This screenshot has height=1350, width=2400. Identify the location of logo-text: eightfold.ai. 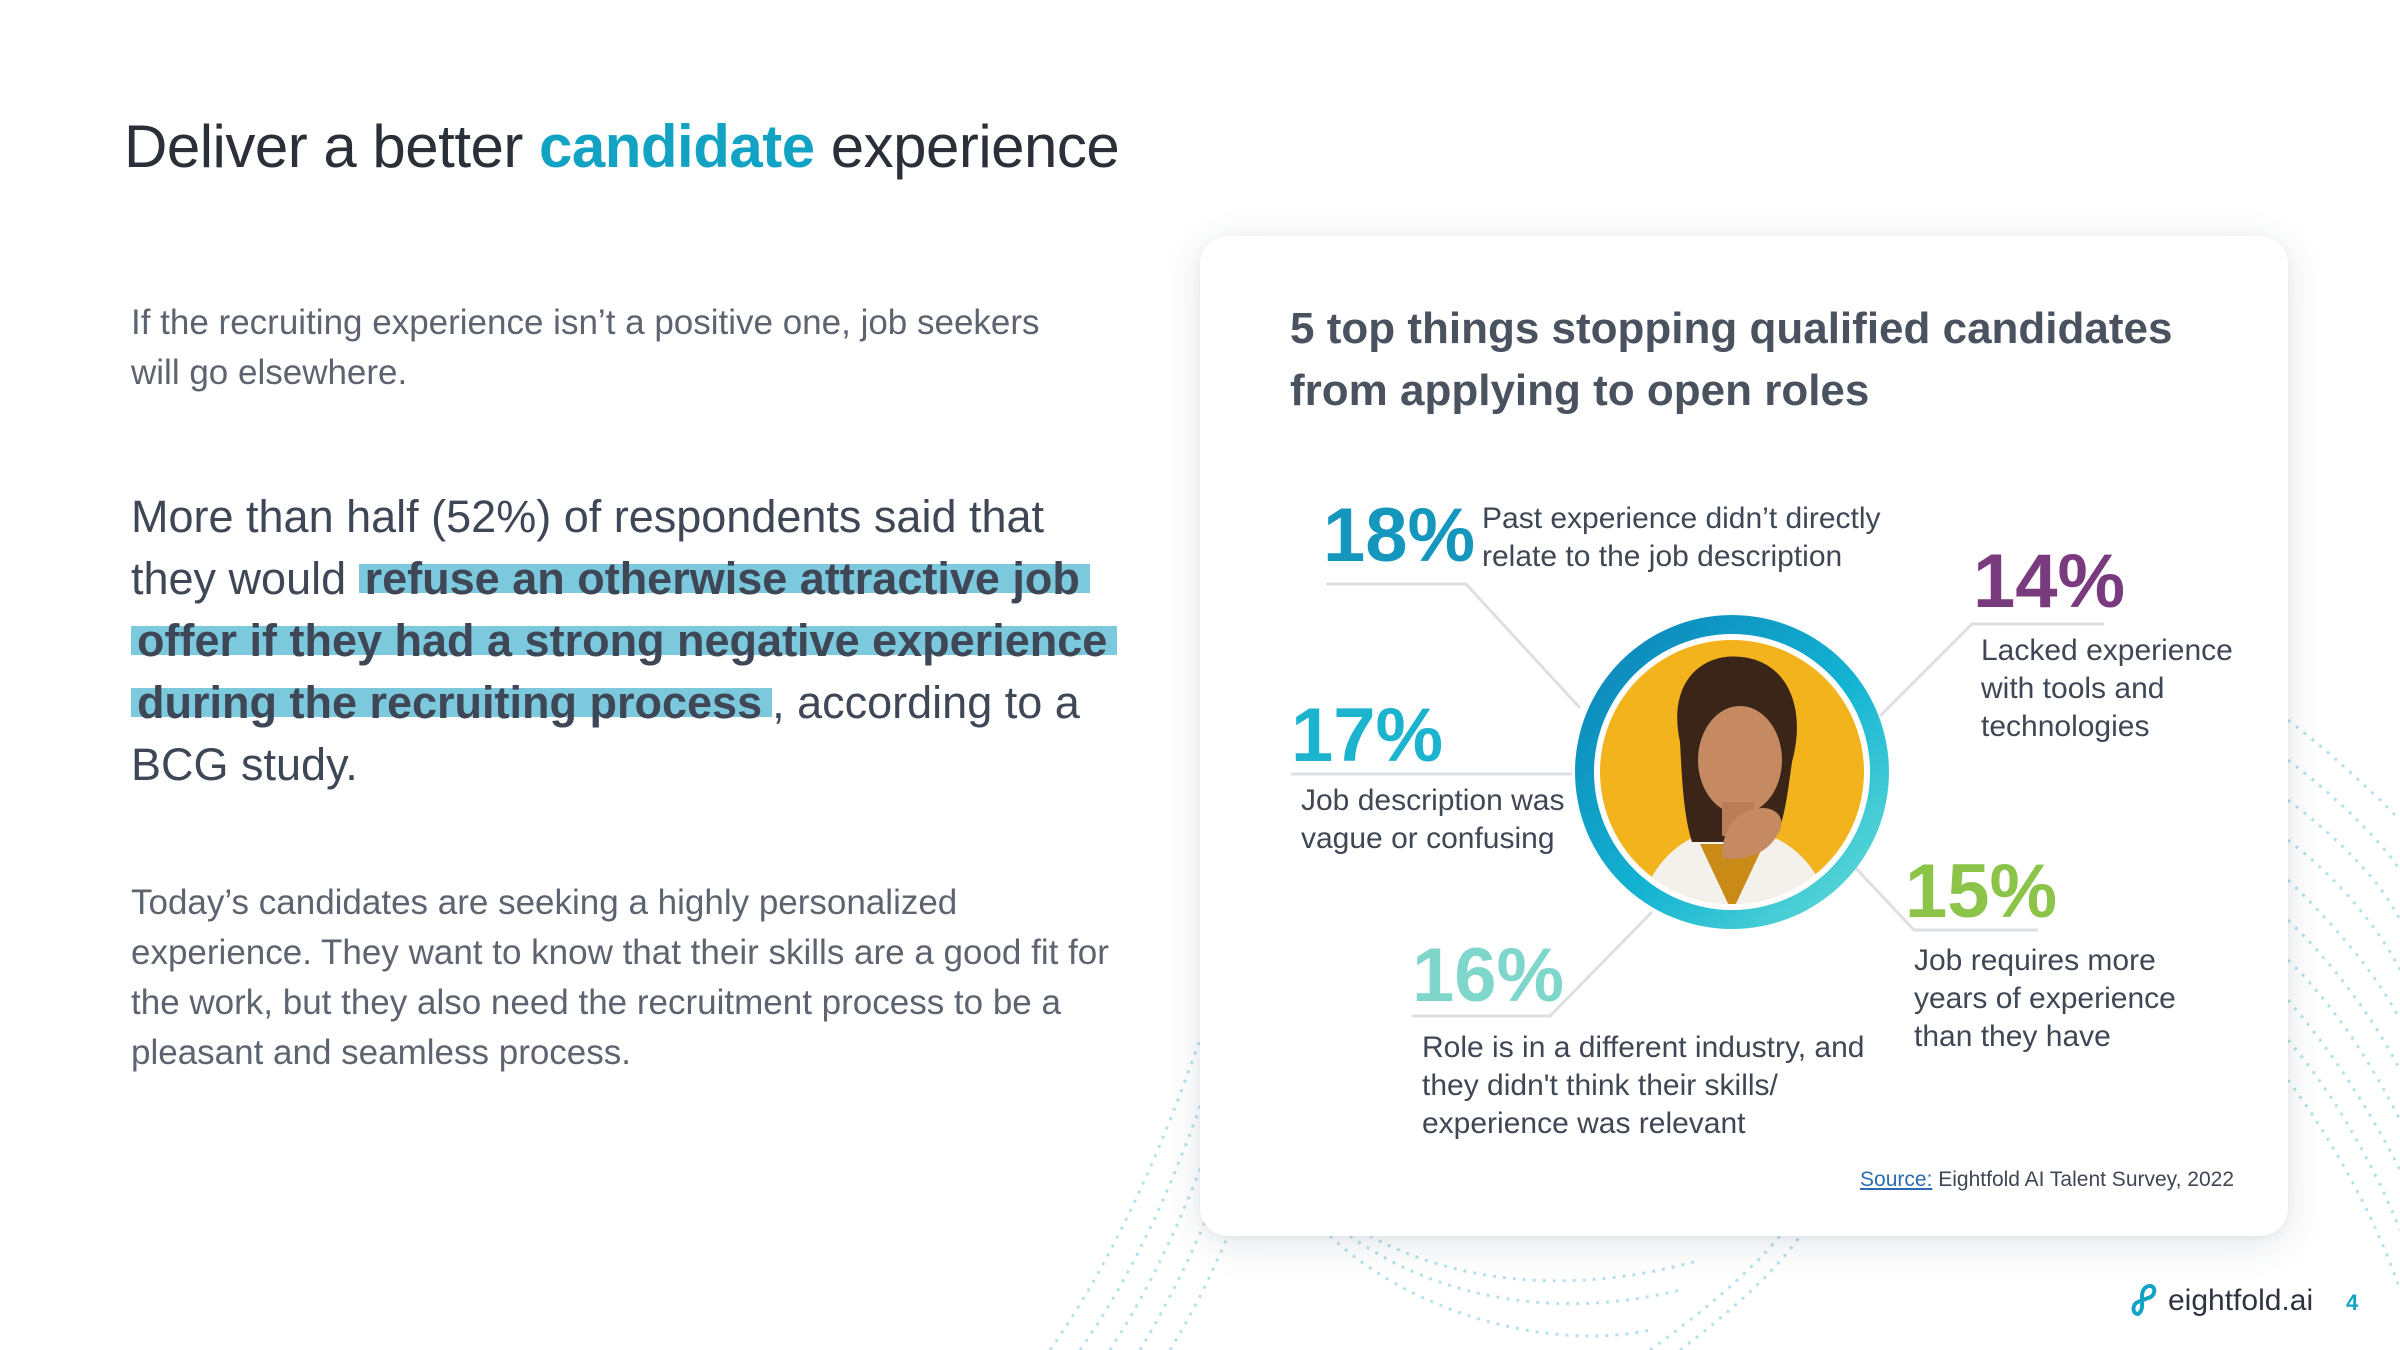
(2241, 1300).